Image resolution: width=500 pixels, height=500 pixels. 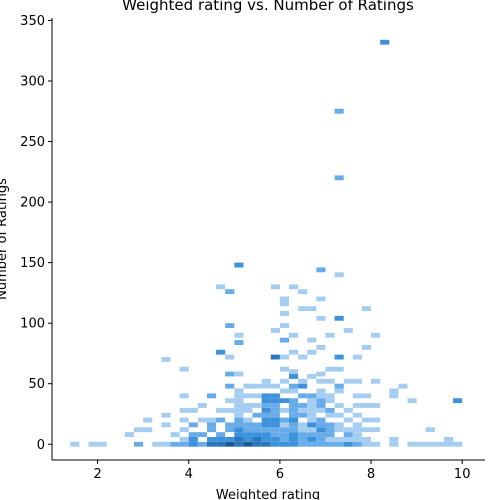 What do you see at coordinates (36, 384) in the screenshot?
I see `y-tick-label: 50` at bounding box center [36, 384].